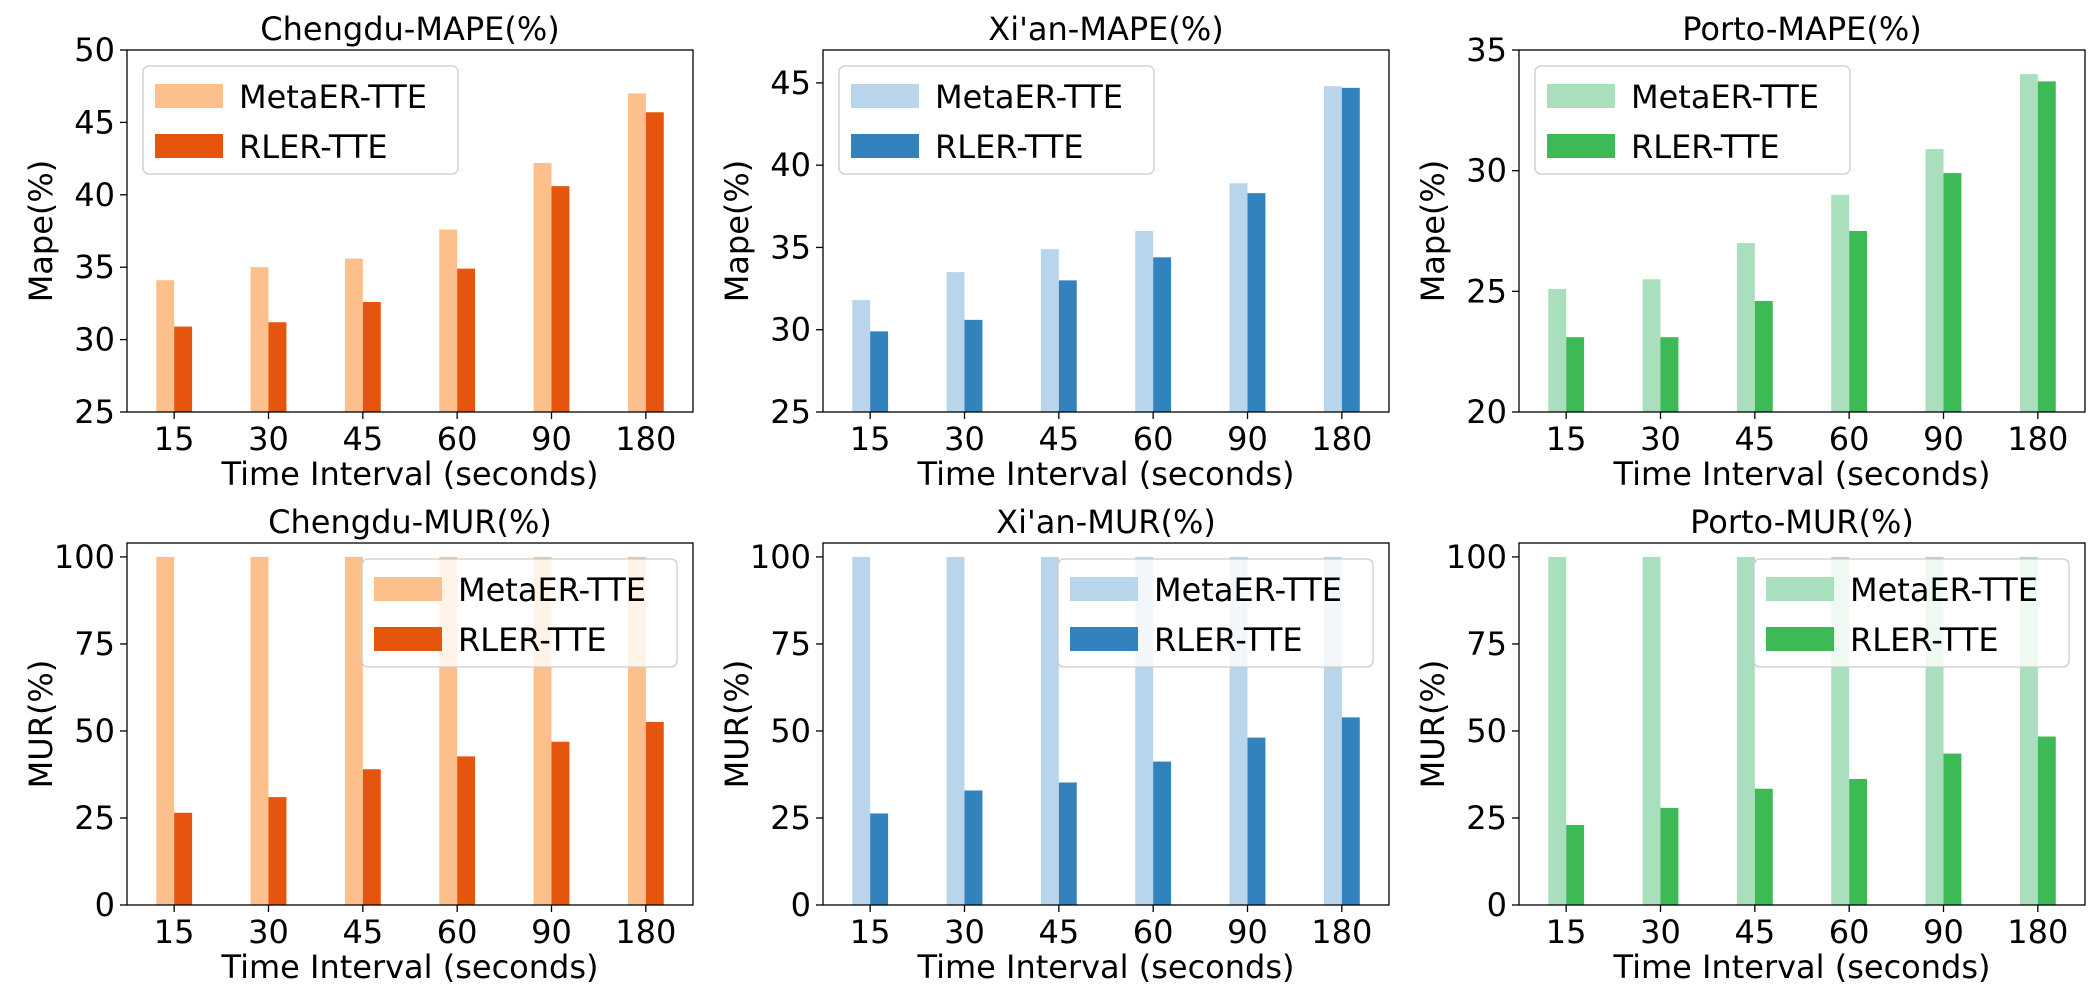 The width and height of the screenshot is (2100, 1000). What do you see at coordinates (94, 731) in the screenshot?
I see `y-tick-label: 50` at bounding box center [94, 731].